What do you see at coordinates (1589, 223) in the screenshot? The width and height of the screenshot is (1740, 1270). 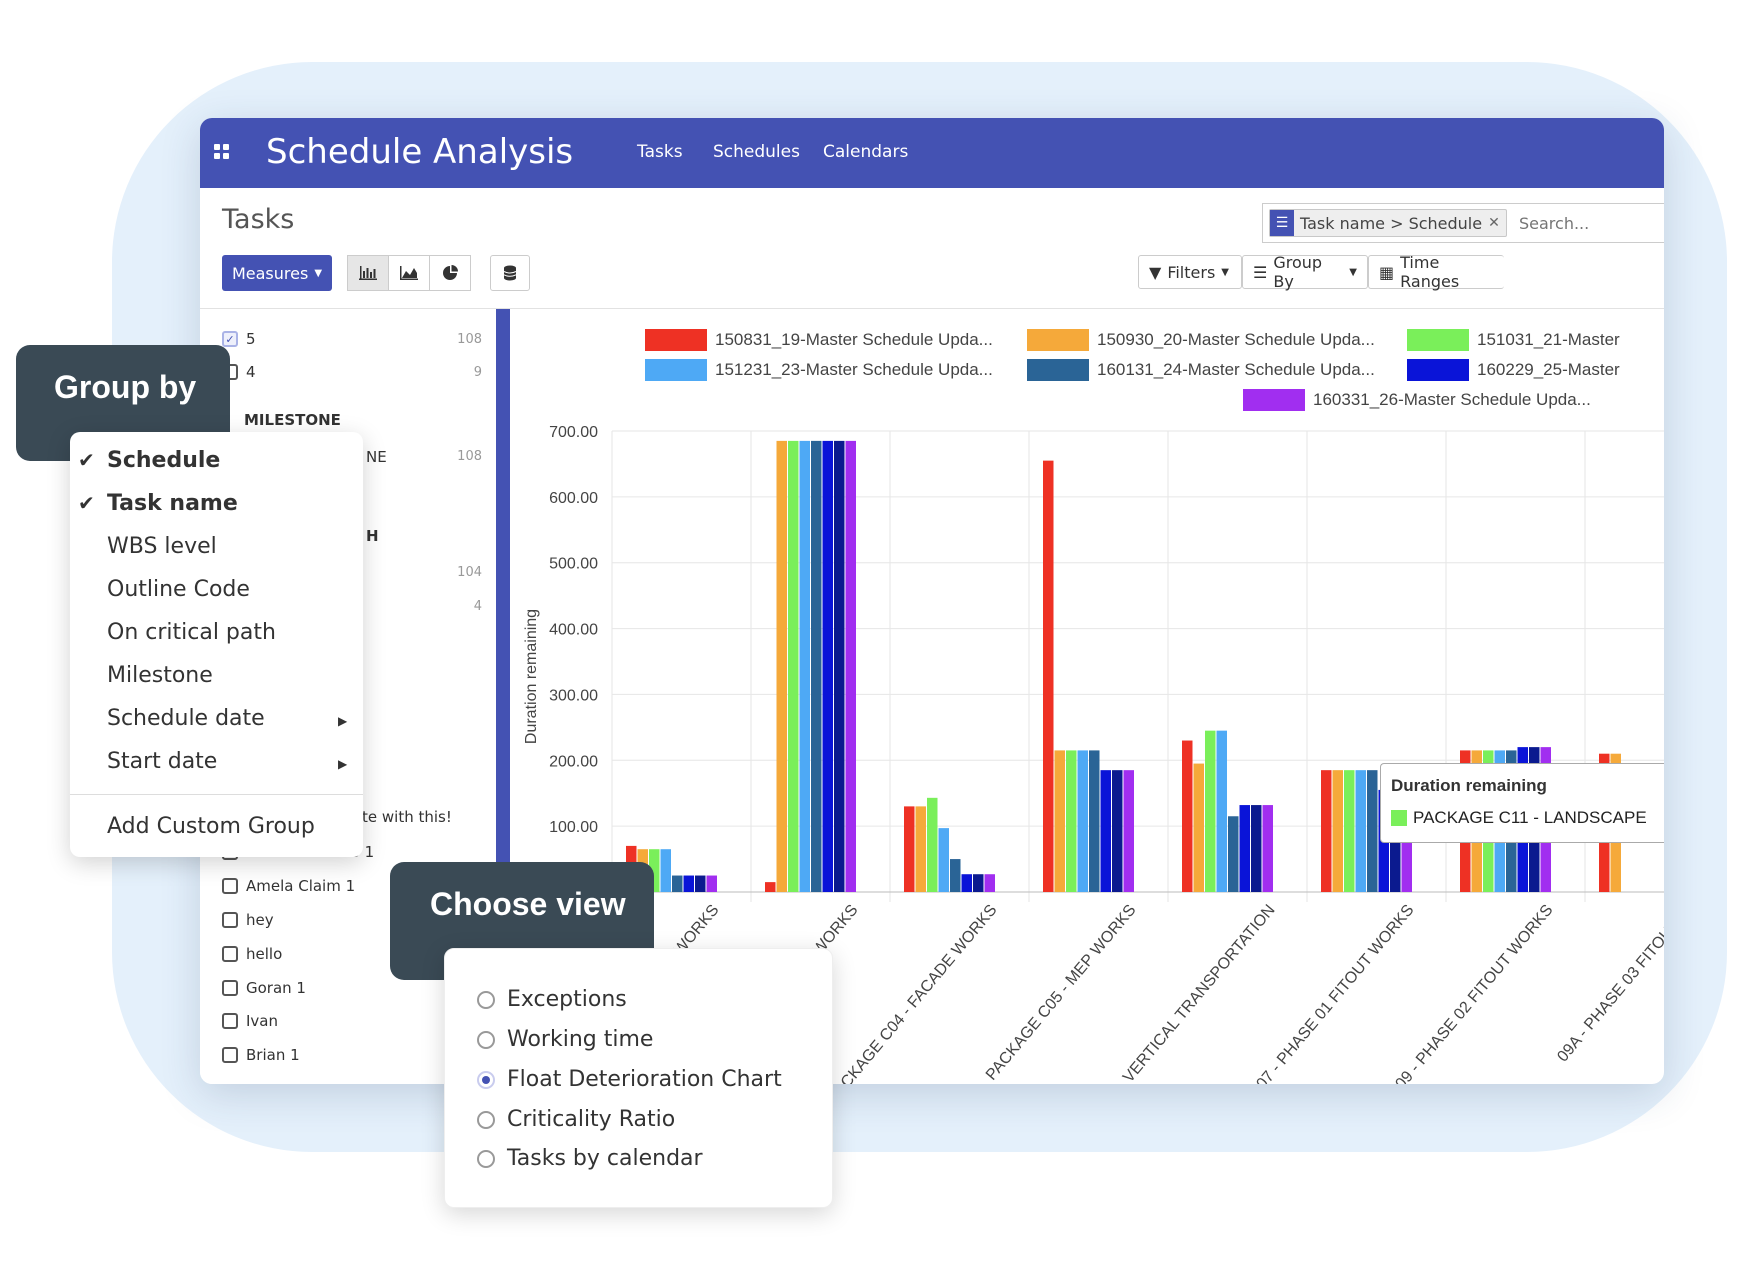 I see `search-input` at bounding box center [1589, 223].